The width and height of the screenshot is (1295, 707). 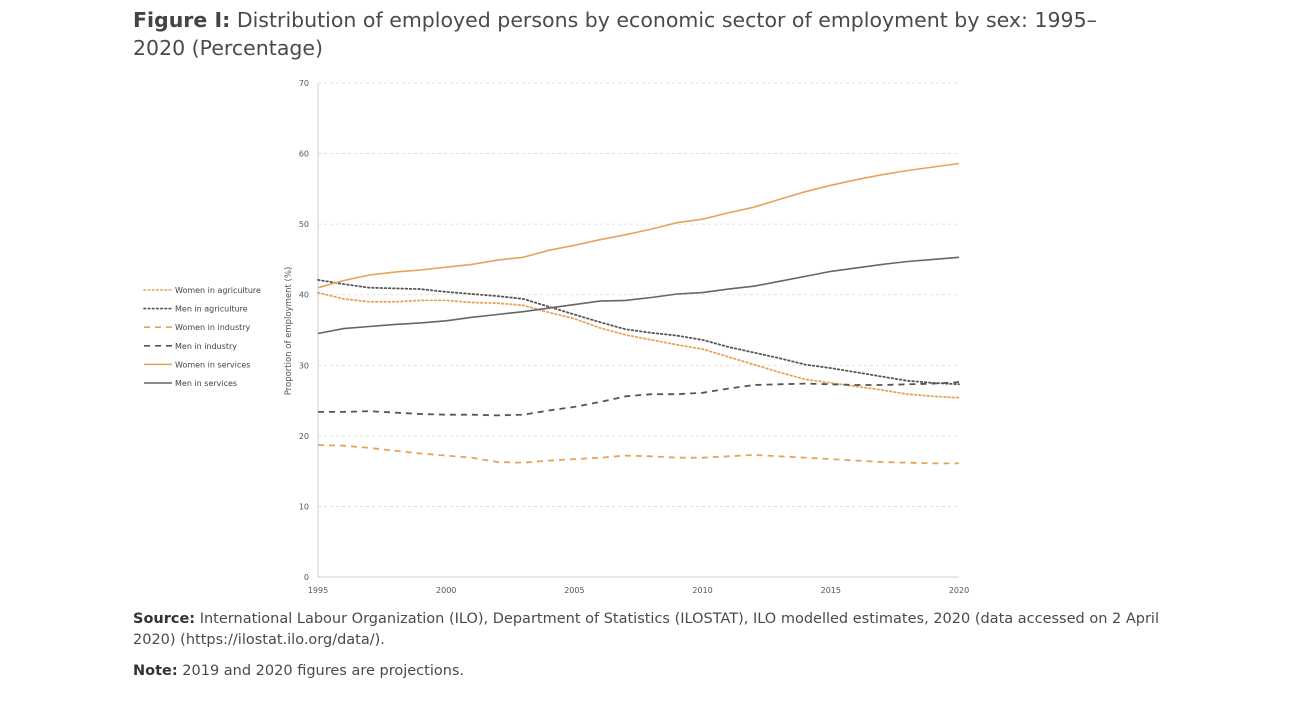 What do you see at coordinates (638, 454) in the screenshot?
I see `series-line-women-in-industry` at bounding box center [638, 454].